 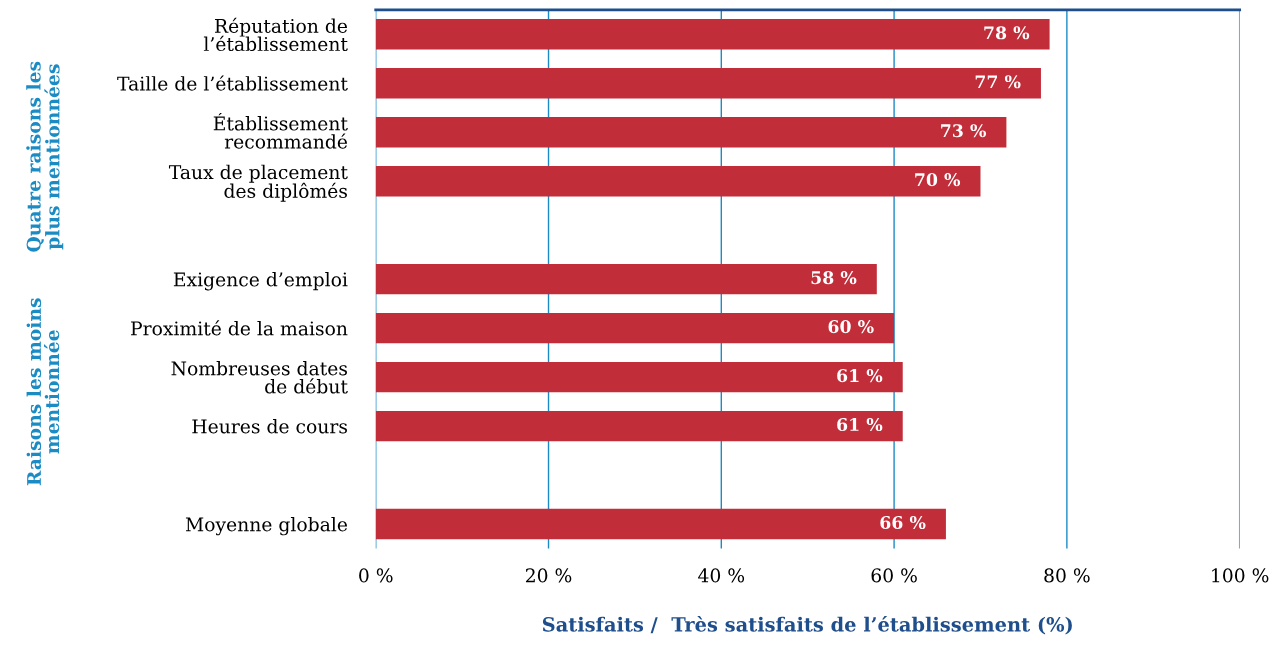 What do you see at coordinates (851, 327) in the screenshot?
I see `data-label: 60 %` at bounding box center [851, 327].